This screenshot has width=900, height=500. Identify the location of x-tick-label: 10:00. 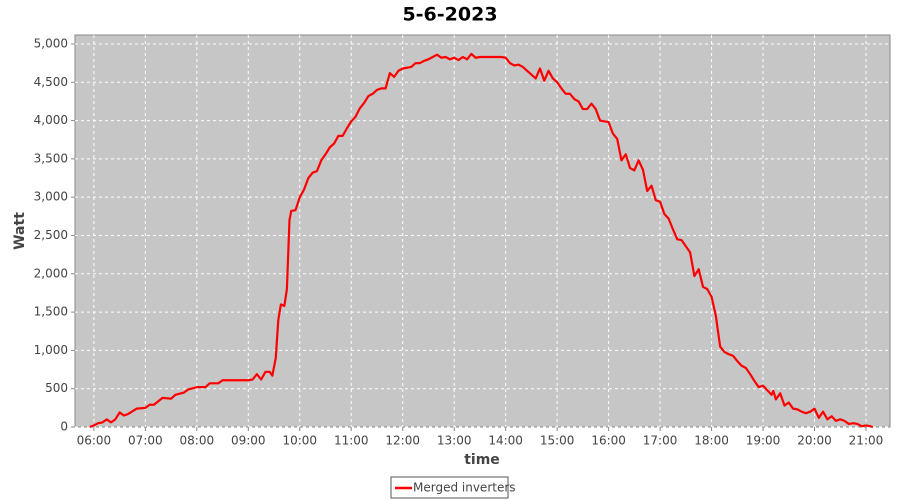
(299, 441).